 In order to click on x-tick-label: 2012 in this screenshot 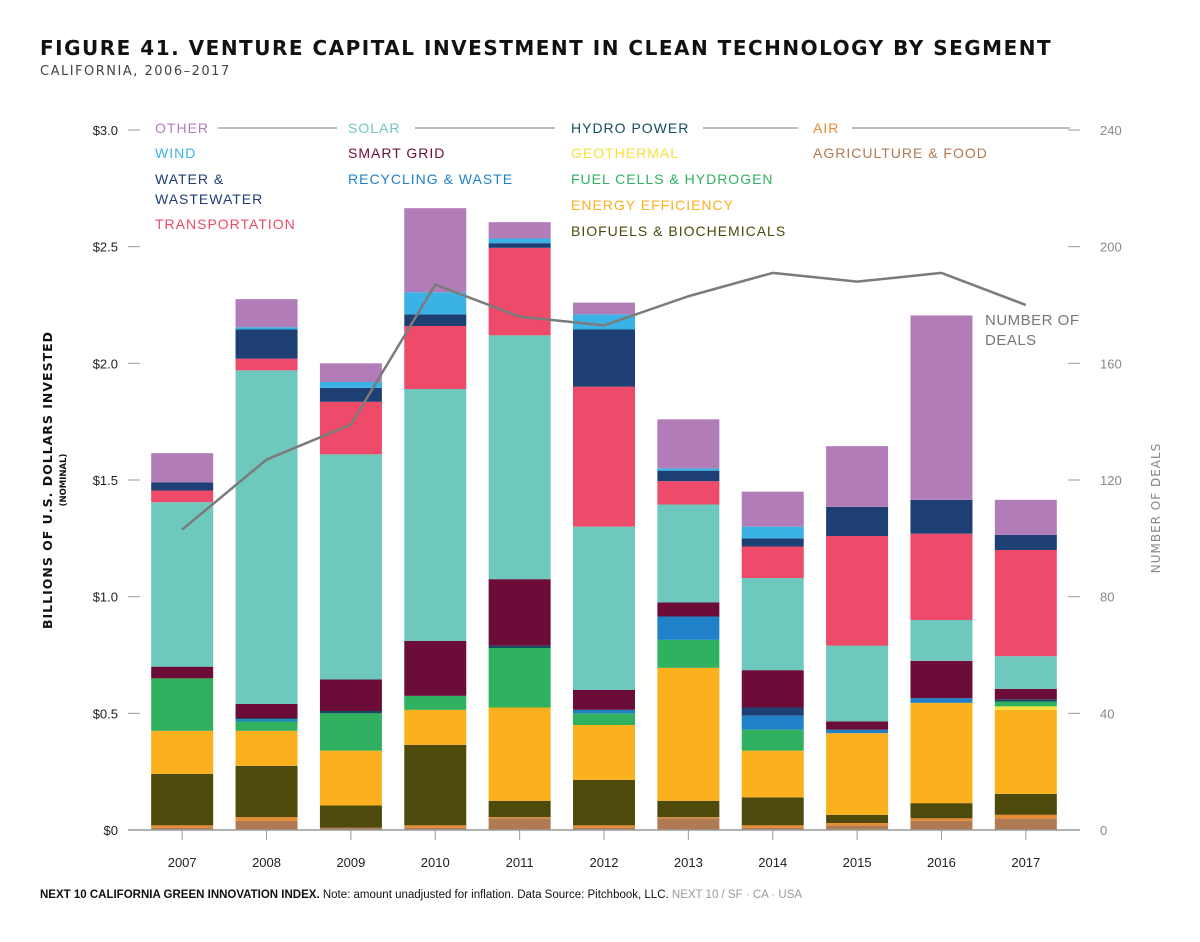, I will do `click(604, 862)`.